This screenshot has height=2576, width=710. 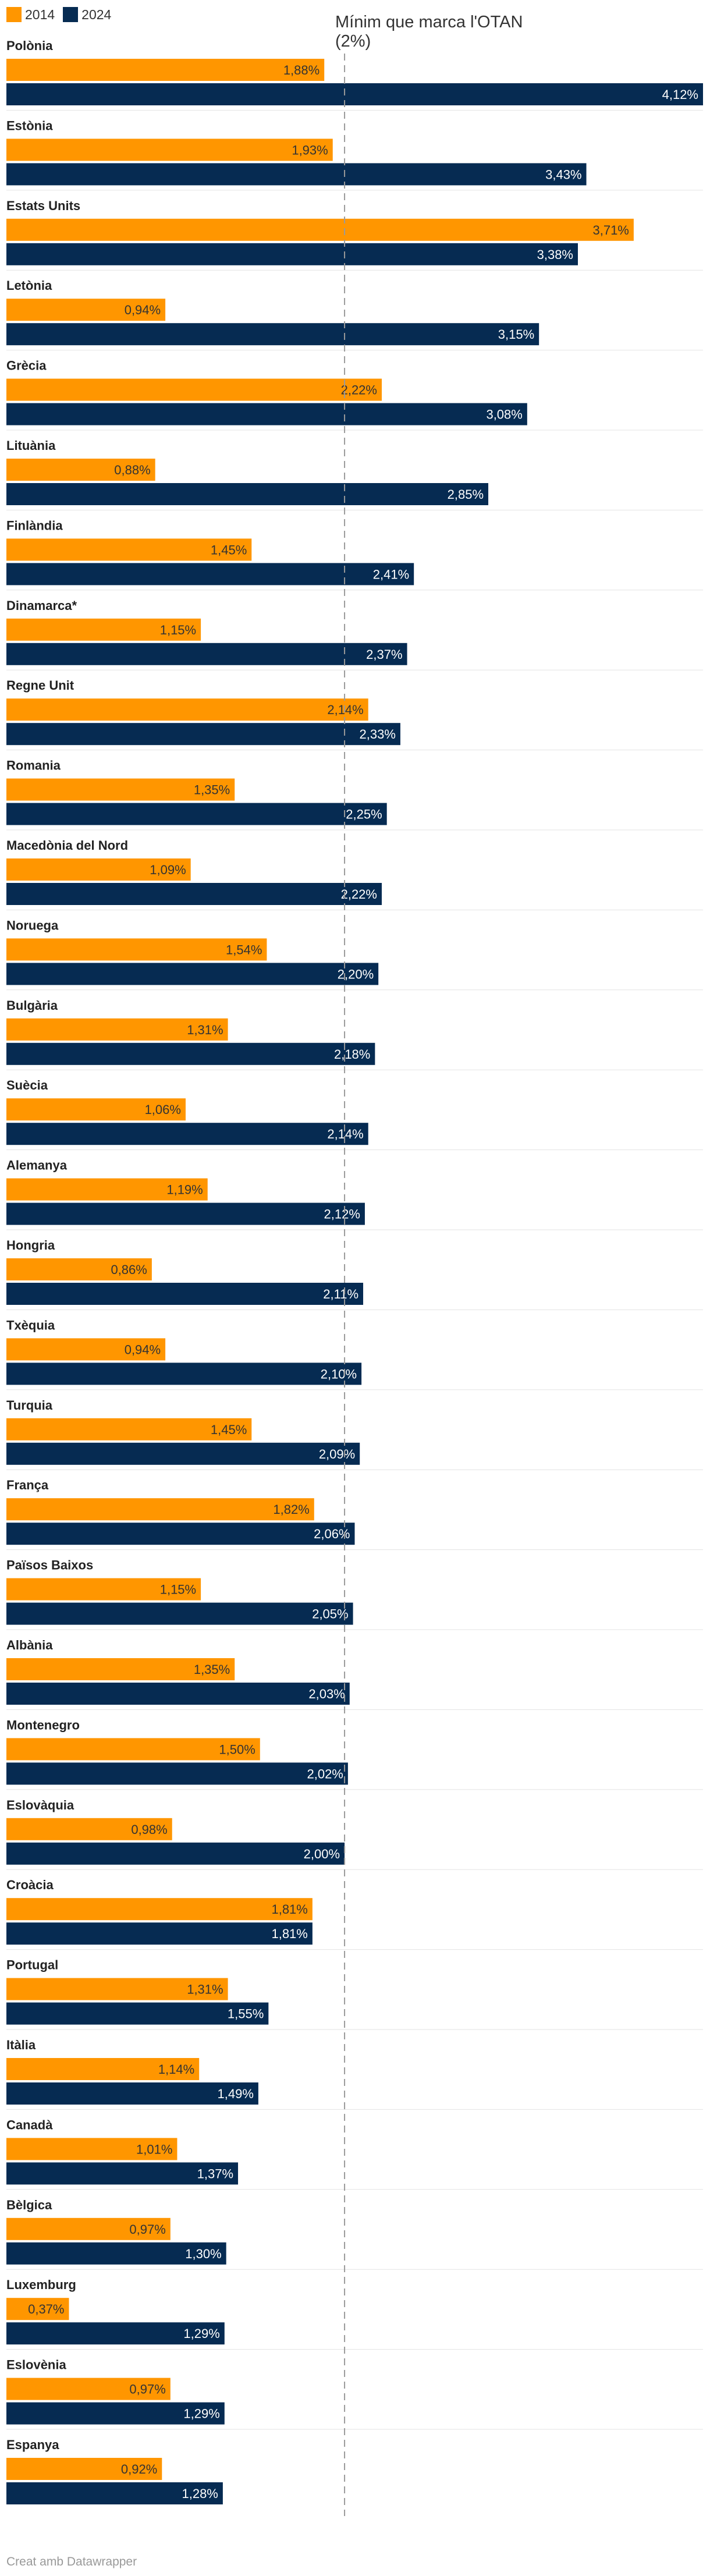 What do you see at coordinates (391, 574) in the screenshot?
I see `data-label-2024-finlàndia: 2,41%` at bounding box center [391, 574].